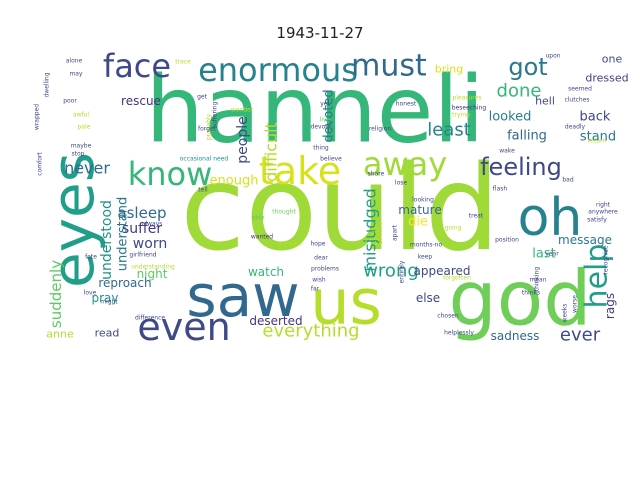 Image resolution: width=640 pixels, height=480 pixels. What do you see at coordinates (310, 331) in the screenshot?
I see `word-everything: everything` at bounding box center [310, 331].